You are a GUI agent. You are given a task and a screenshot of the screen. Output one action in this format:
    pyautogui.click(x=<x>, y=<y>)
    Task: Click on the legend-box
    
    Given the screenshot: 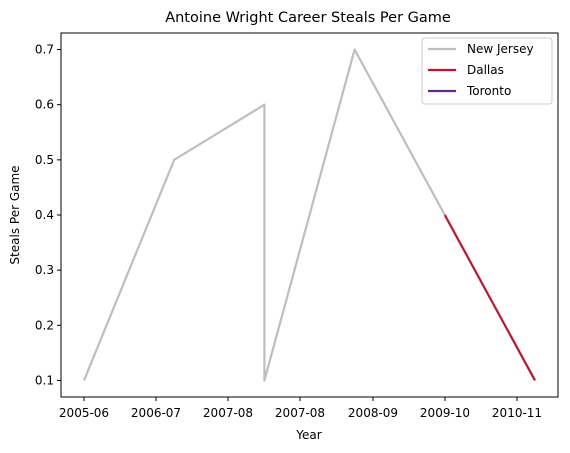 What is the action you would take?
    pyautogui.click(x=487, y=71)
    